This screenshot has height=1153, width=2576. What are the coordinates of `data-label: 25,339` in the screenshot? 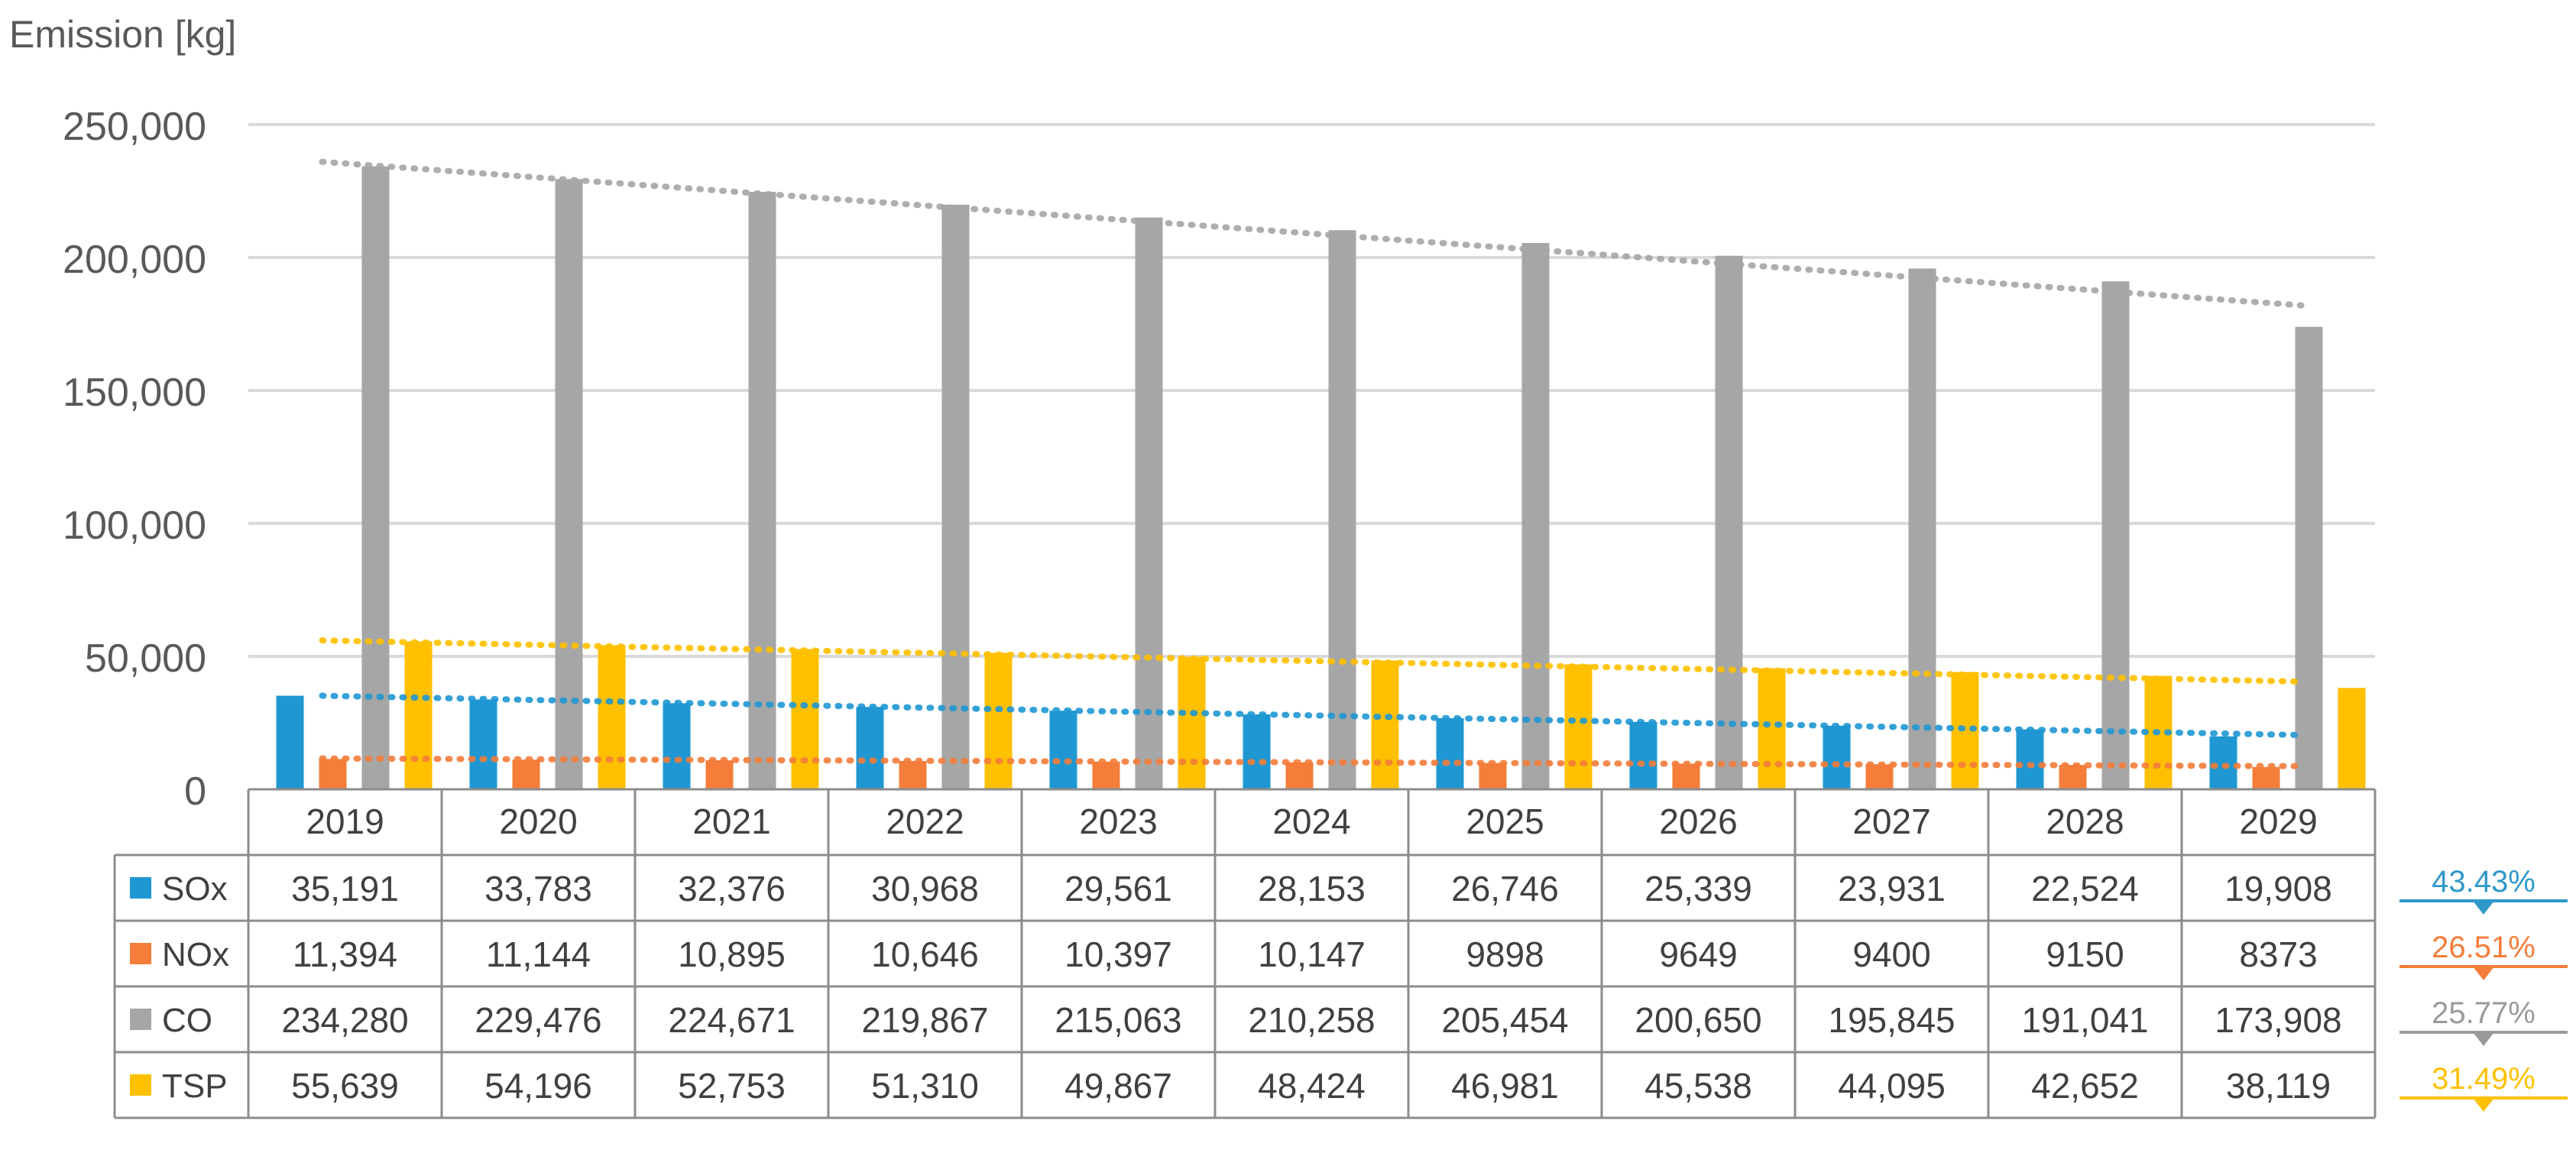 It's located at (1698, 888).